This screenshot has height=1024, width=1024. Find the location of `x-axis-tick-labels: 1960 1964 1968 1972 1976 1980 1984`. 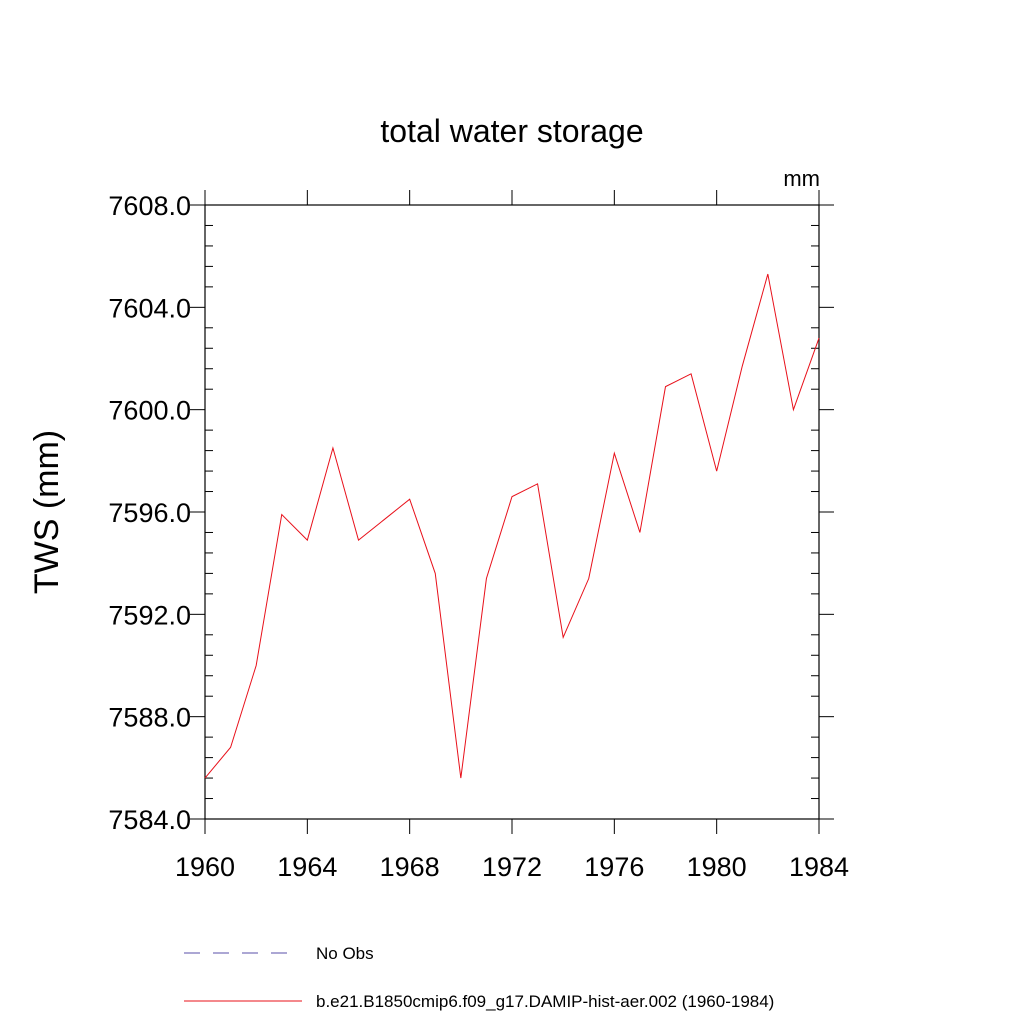

x-axis-tick-labels: 1960 1964 1968 1972 1976 1980 1984 is located at coordinates (512, 867).